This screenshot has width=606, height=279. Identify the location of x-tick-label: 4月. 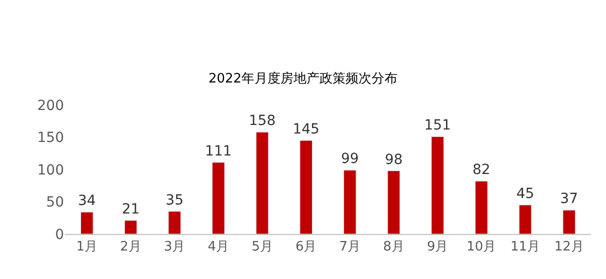
(219, 247).